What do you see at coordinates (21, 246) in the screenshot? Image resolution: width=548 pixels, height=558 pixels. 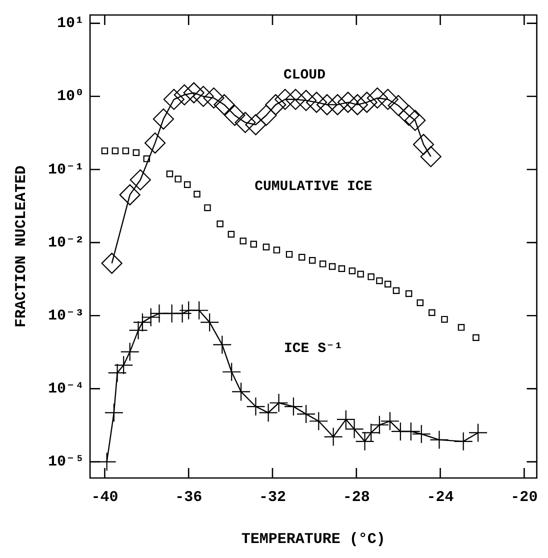 I see `y-axis-title: FRACTION NUCLEATED` at bounding box center [21, 246].